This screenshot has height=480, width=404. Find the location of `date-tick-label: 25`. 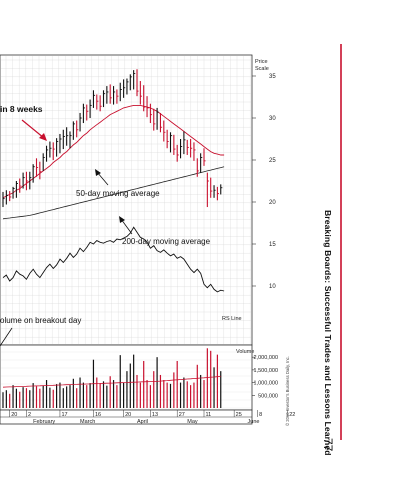

date-tick-label: 25 is located at coordinates (239, 415).